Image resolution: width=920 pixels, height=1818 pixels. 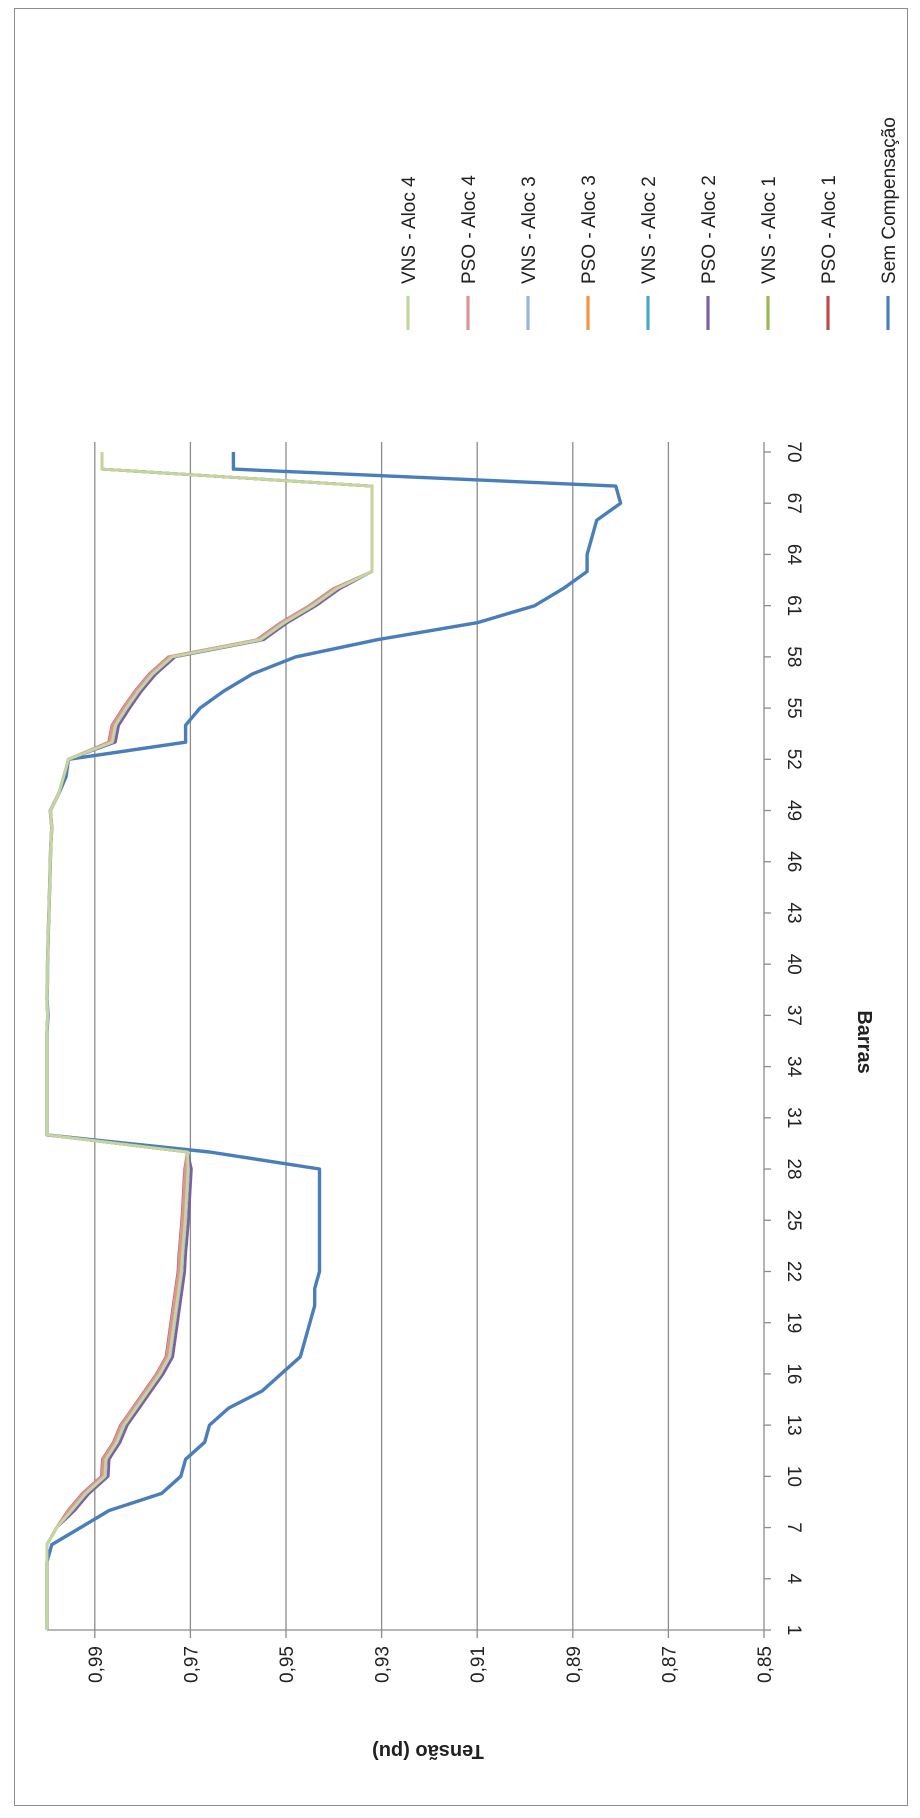 What do you see at coordinates (793, 759) in the screenshot?
I see `x-tick-label: 52` at bounding box center [793, 759].